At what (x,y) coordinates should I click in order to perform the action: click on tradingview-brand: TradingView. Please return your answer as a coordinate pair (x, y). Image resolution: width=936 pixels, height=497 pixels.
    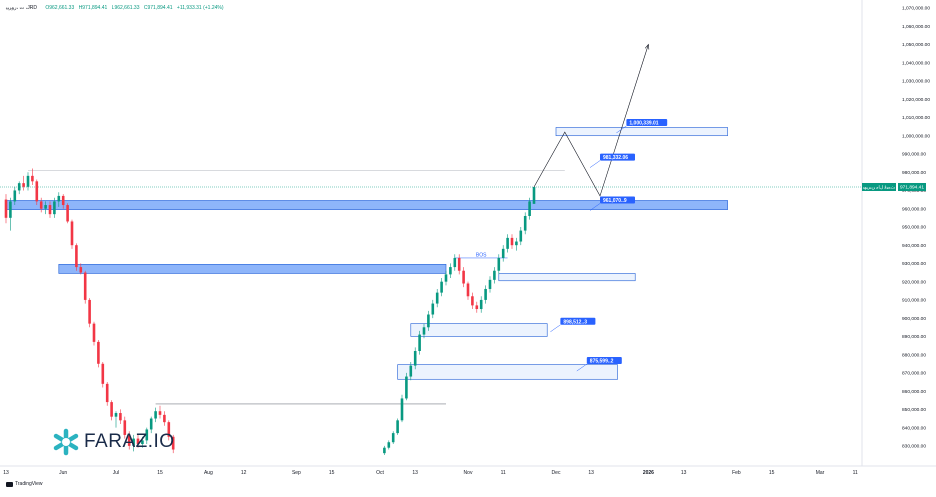
    Looking at the image, I should click on (24, 484).